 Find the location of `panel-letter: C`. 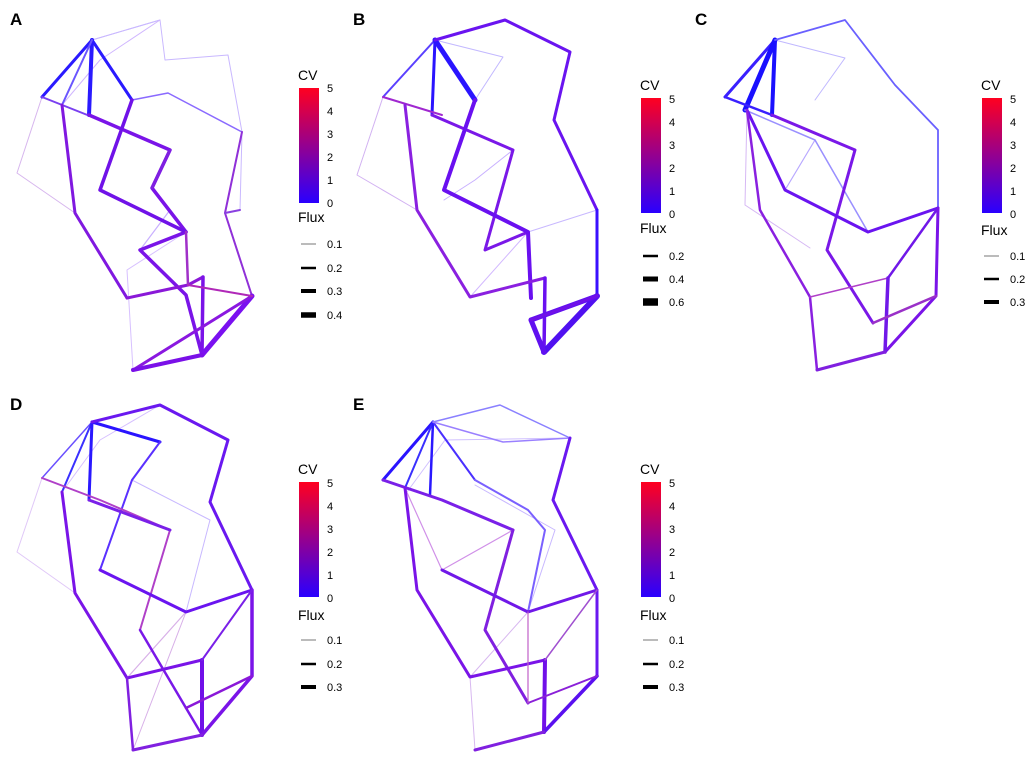

panel-letter: C is located at coordinates (701, 19).